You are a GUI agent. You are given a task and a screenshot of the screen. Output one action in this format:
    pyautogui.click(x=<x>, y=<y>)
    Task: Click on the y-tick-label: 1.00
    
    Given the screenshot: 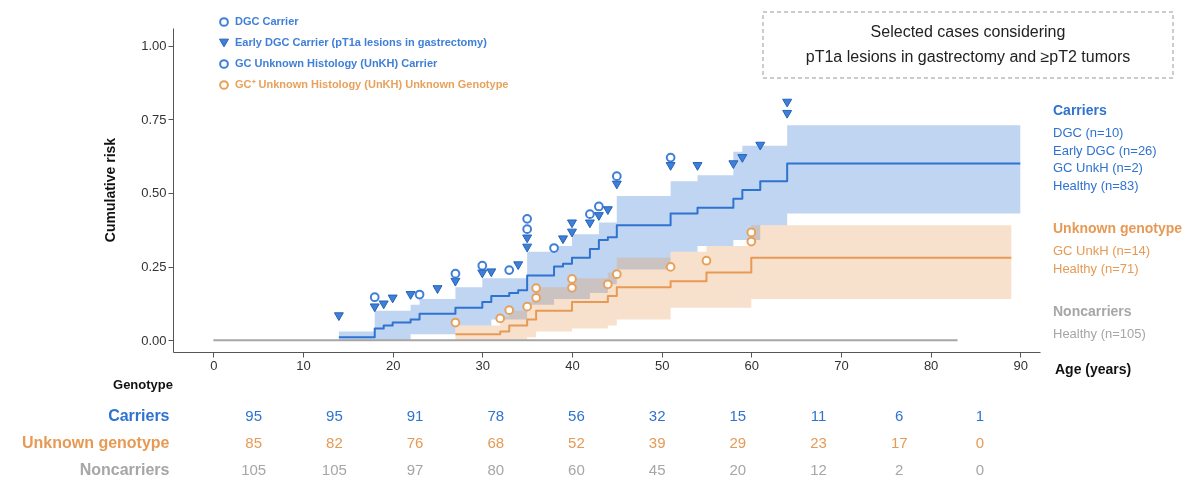 What is the action you would take?
    pyautogui.click(x=154, y=46)
    